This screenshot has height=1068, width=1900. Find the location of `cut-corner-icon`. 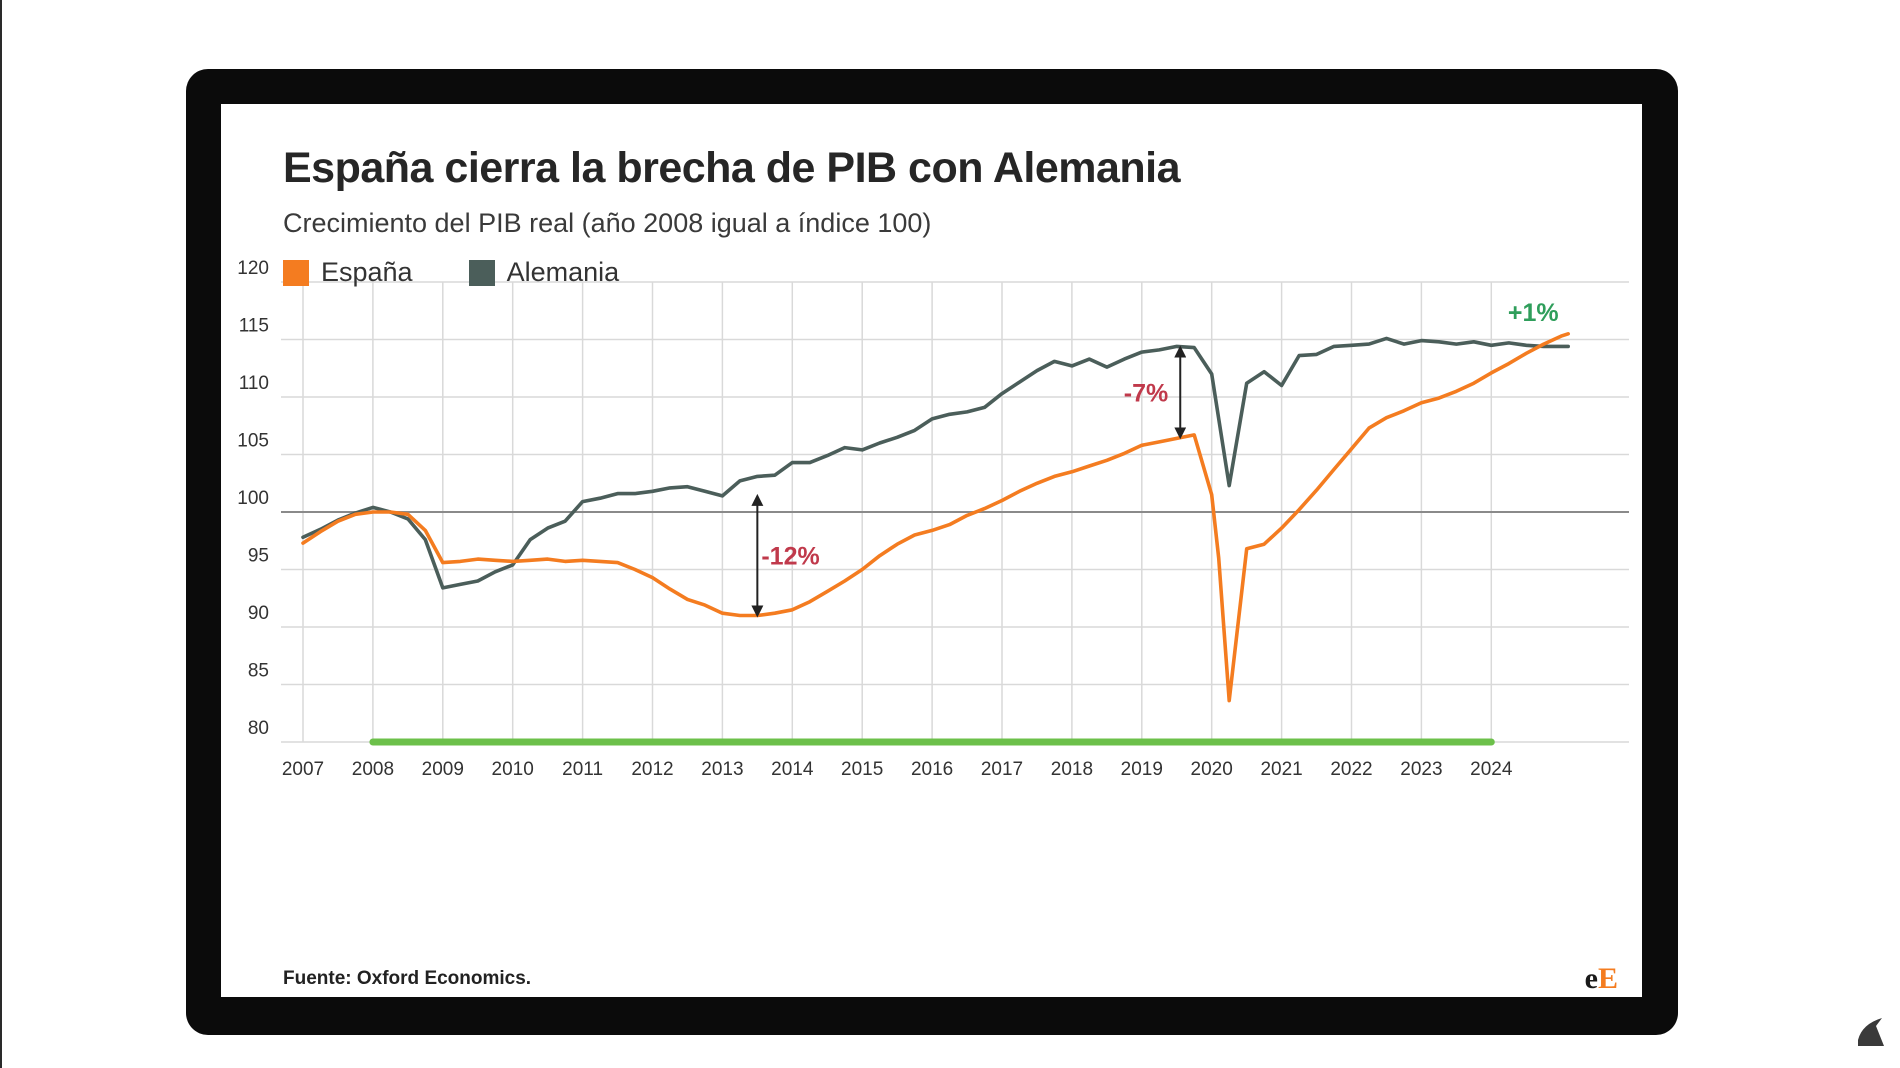

cut-corner-icon is located at coordinates (1871, 1032).